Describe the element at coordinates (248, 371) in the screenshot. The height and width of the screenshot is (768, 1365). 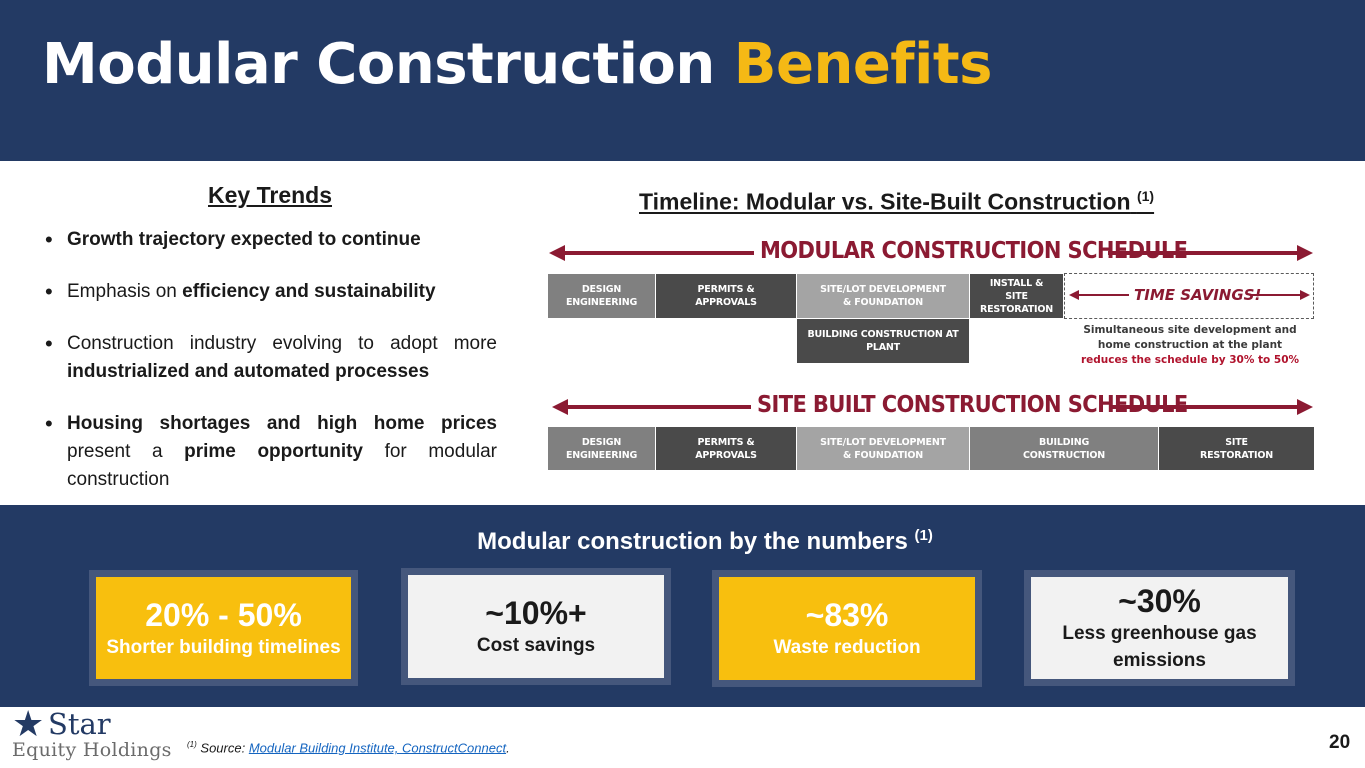
I see `bullet-text-bold: industrialized and automated processes` at that location.